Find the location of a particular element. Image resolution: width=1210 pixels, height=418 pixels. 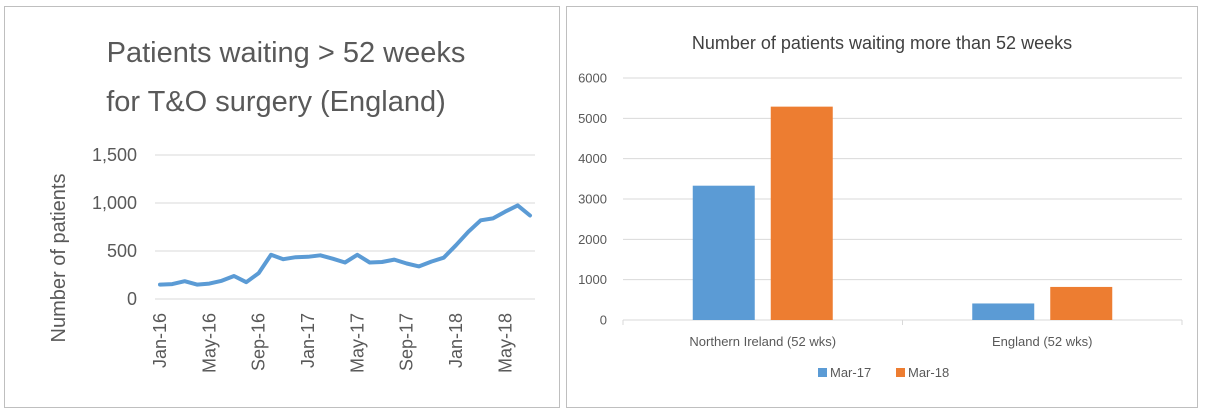

bar-mar-17-england is located at coordinates (1003, 311).